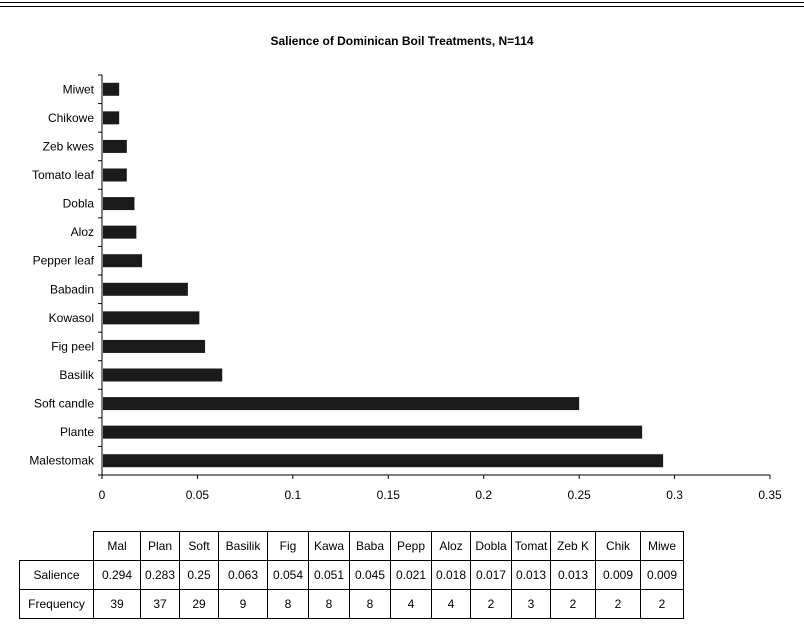 The height and width of the screenshot is (639, 804). What do you see at coordinates (77, 432) in the screenshot?
I see `category-label: Plante` at bounding box center [77, 432].